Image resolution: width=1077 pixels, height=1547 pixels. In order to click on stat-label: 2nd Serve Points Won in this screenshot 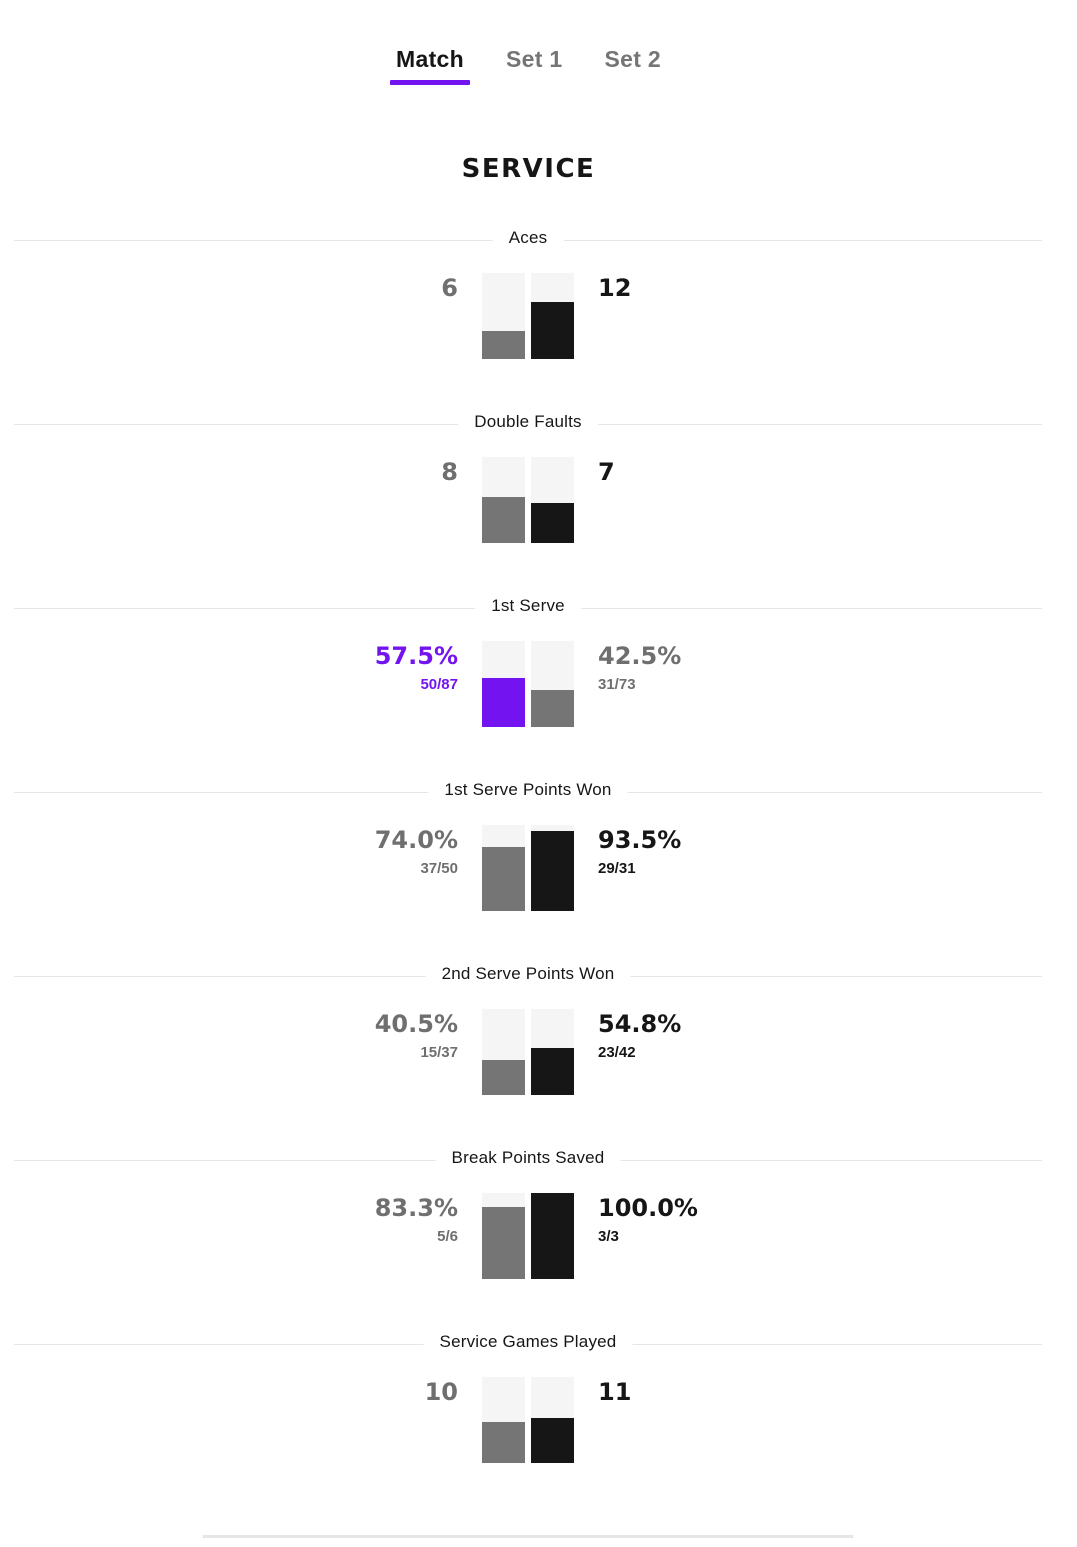, I will do `click(528, 974)`.